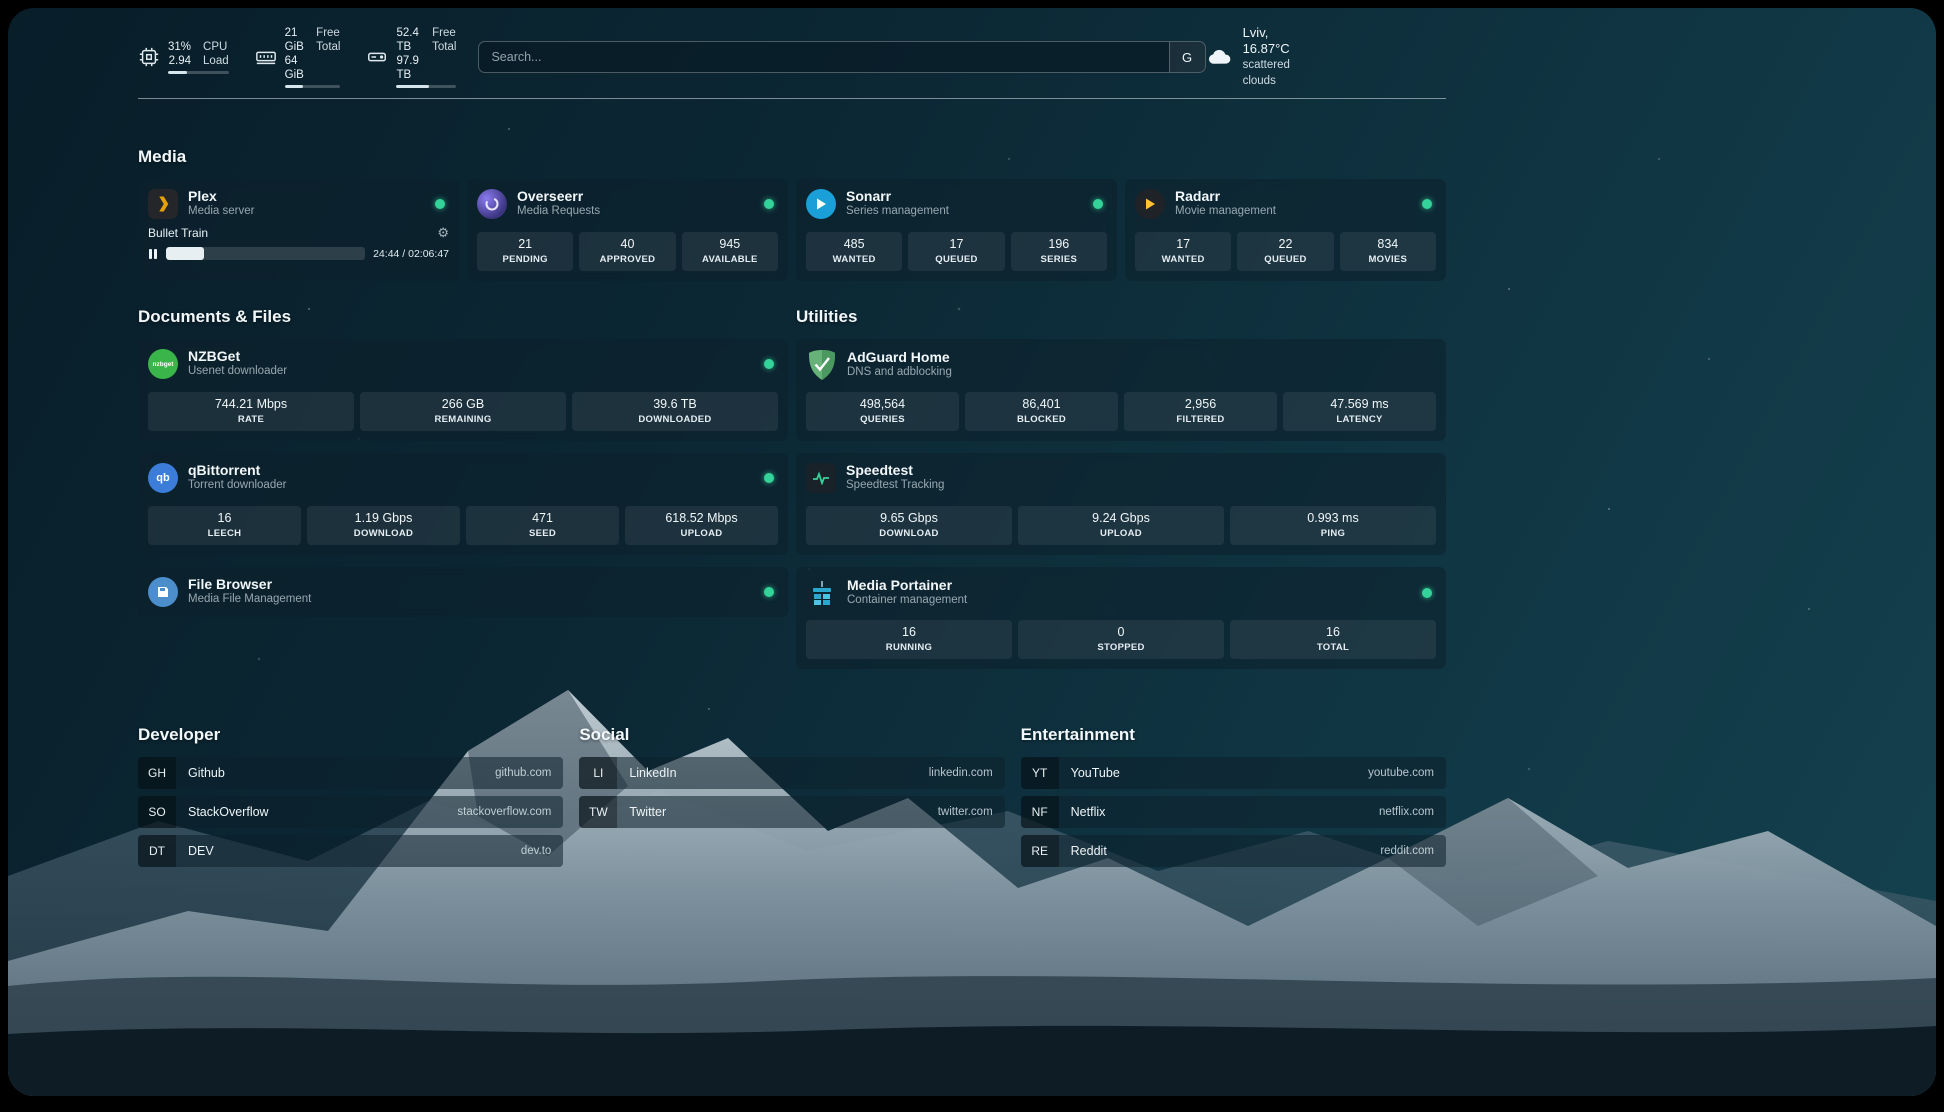 Image resolution: width=1944 pixels, height=1112 pixels. What do you see at coordinates (1219, 56) in the screenshot?
I see `cloud-icon` at bounding box center [1219, 56].